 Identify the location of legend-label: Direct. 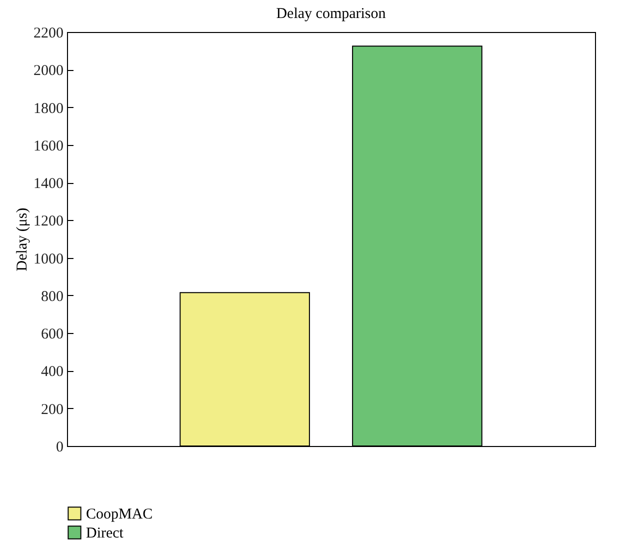
(105, 534).